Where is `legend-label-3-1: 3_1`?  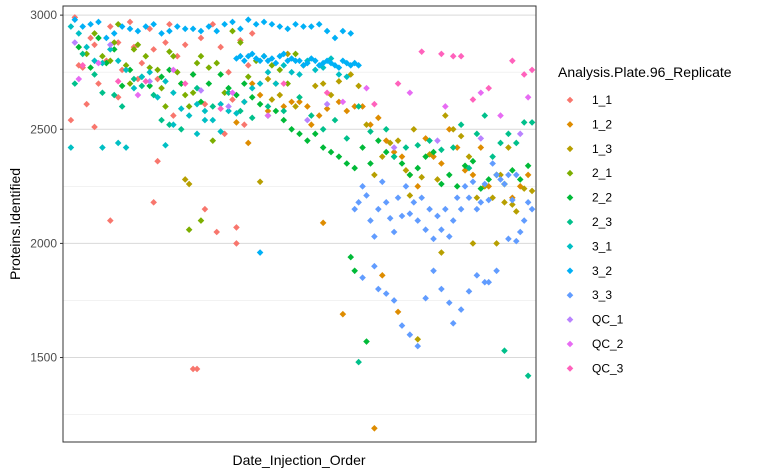 legend-label-3-1: 3_1 is located at coordinates (602, 246).